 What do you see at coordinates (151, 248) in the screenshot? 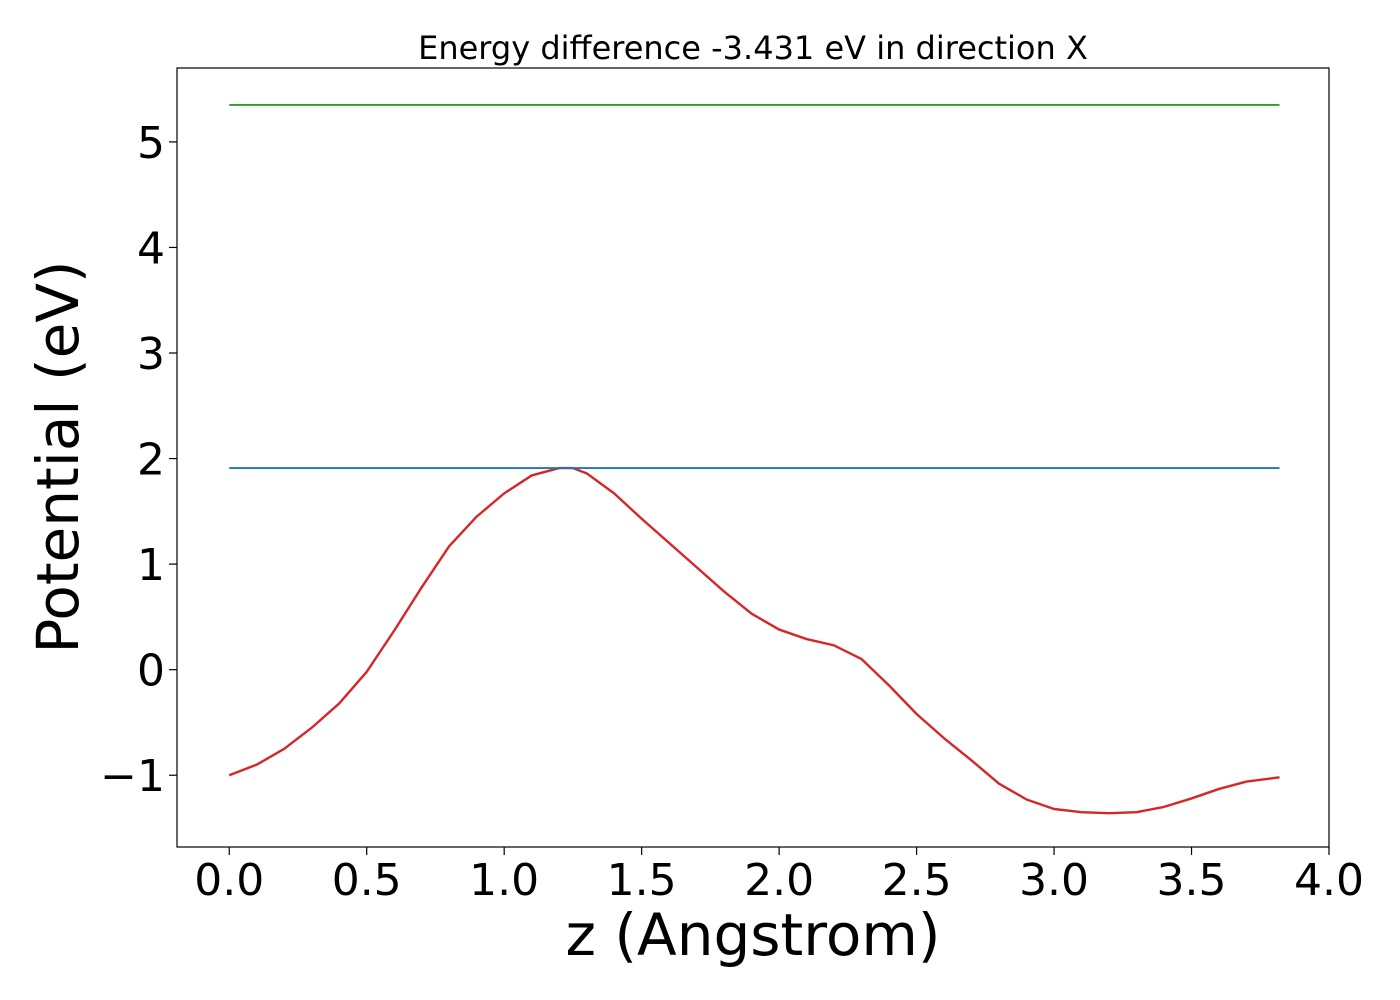
I see `y-tick-label: 4` at bounding box center [151, 248].